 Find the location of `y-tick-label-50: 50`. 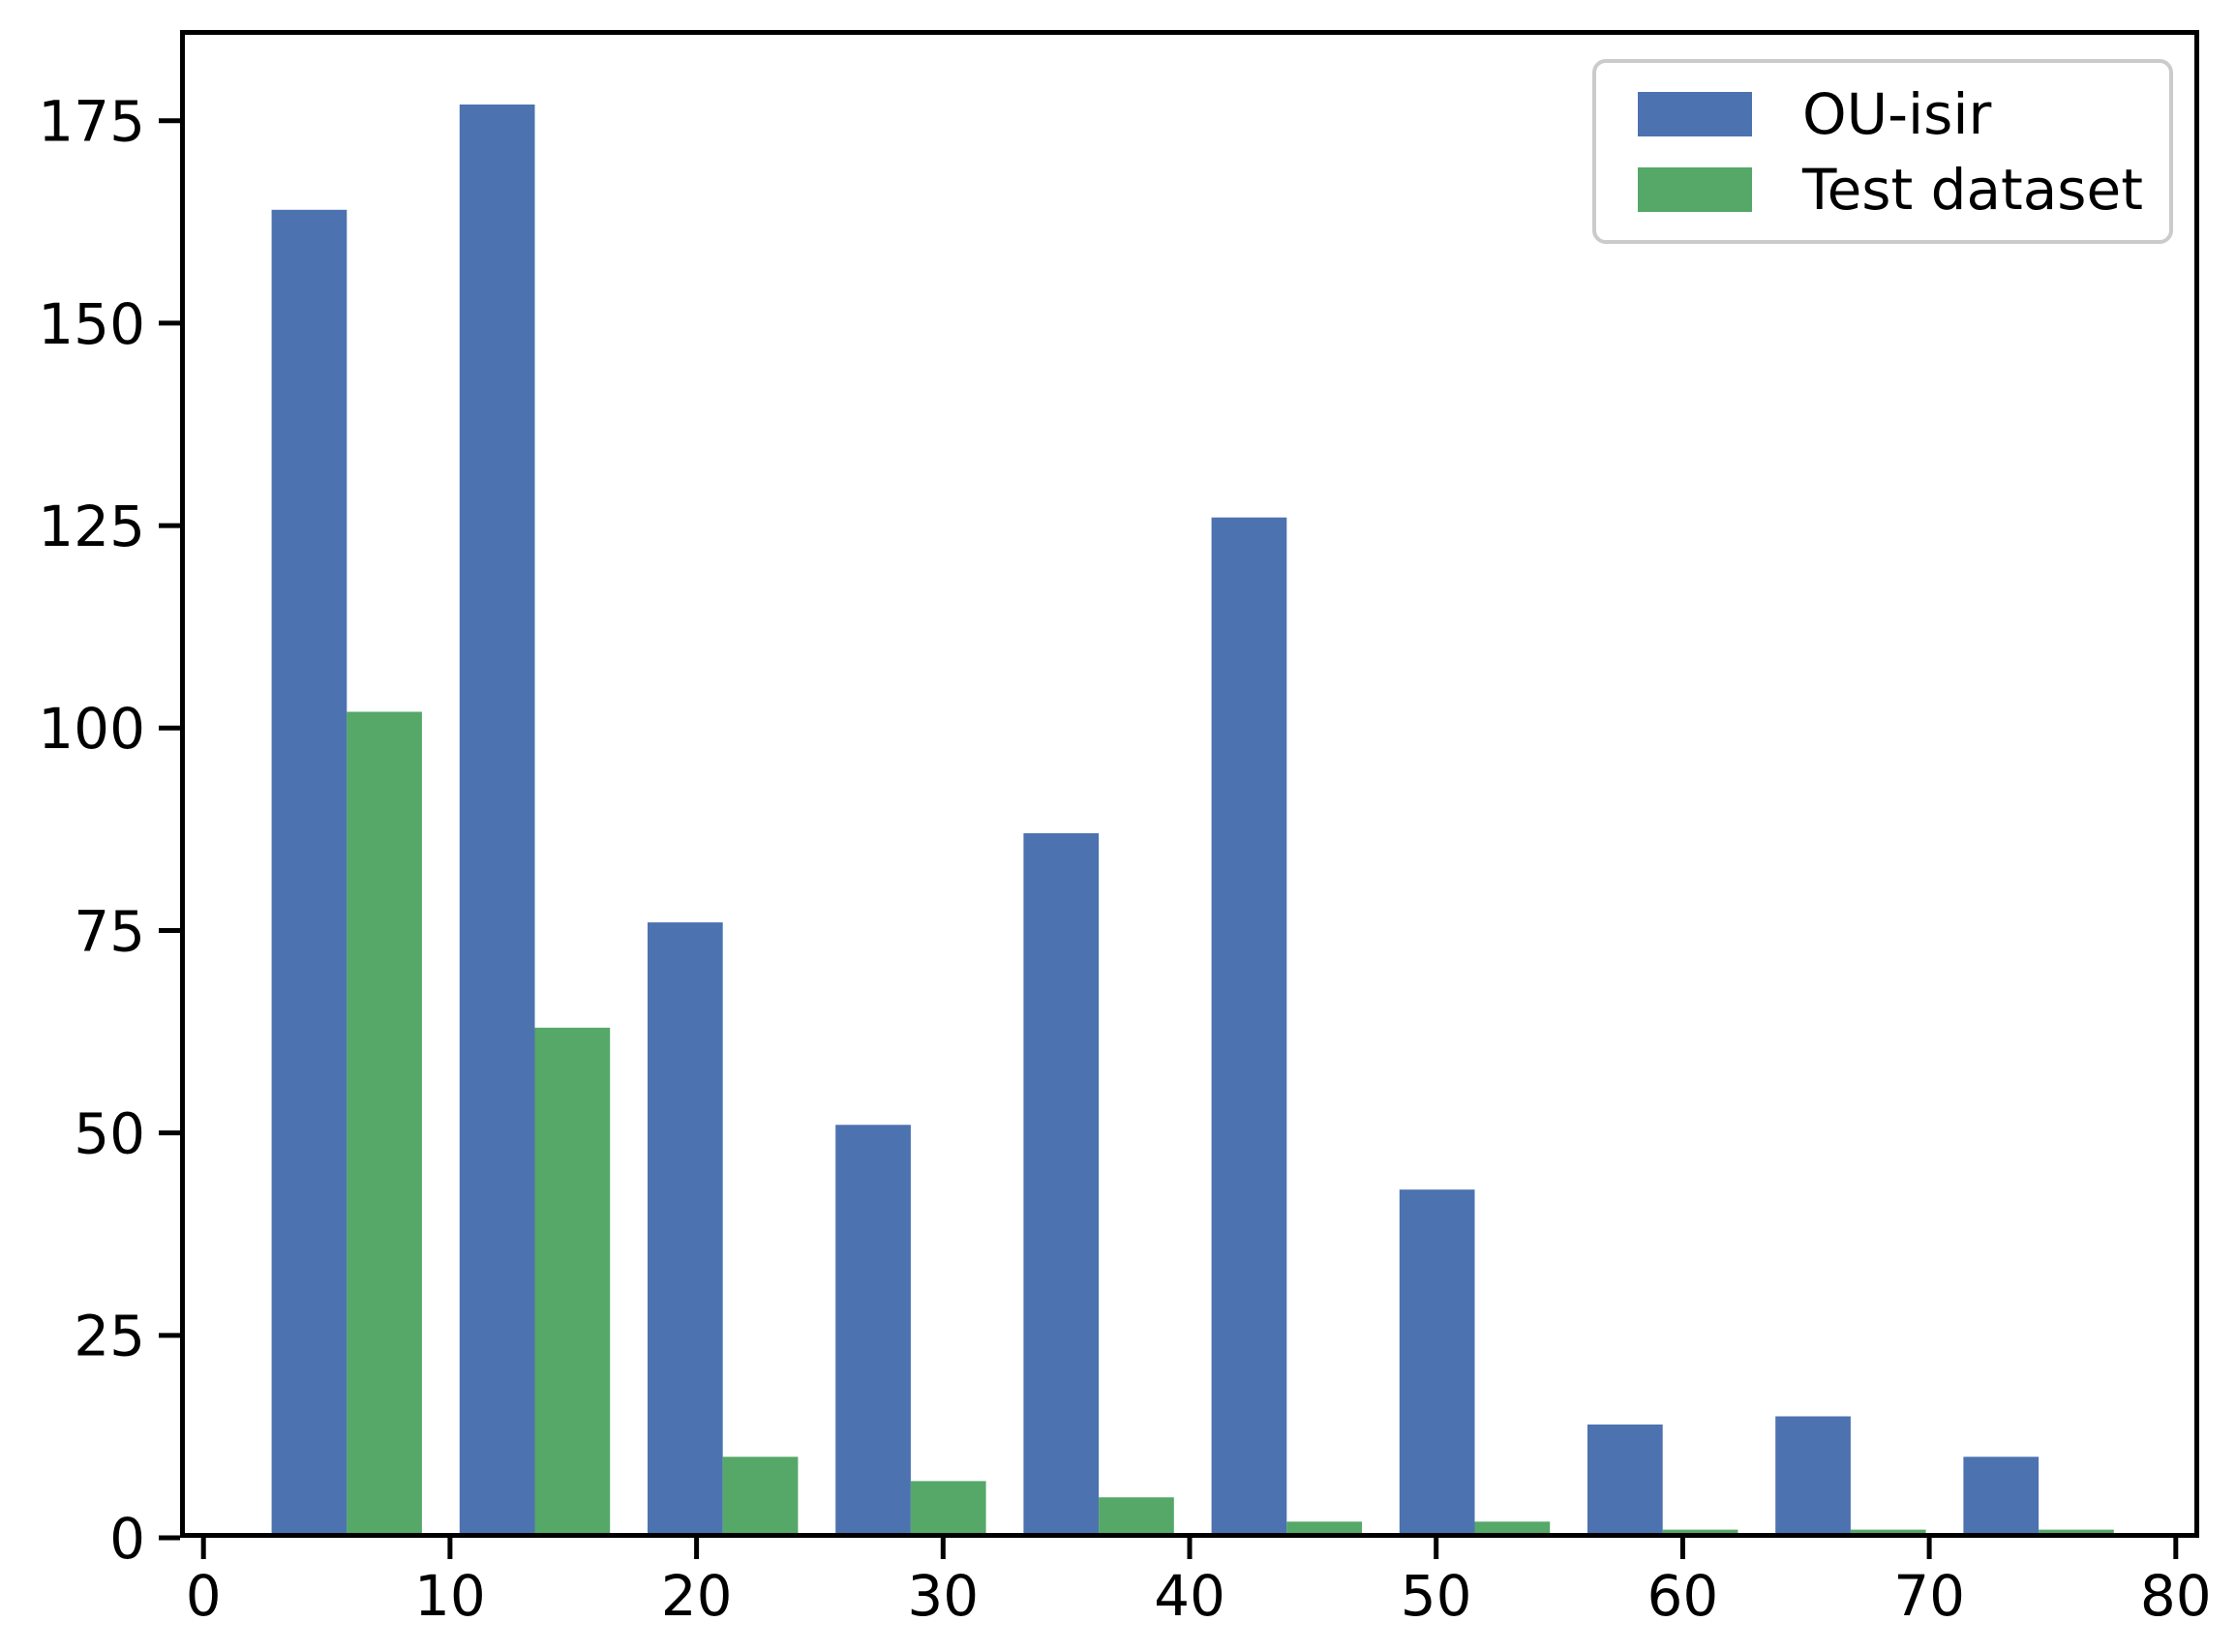

y-tick-label-50: 50 is located at coordinates (109, 1134).